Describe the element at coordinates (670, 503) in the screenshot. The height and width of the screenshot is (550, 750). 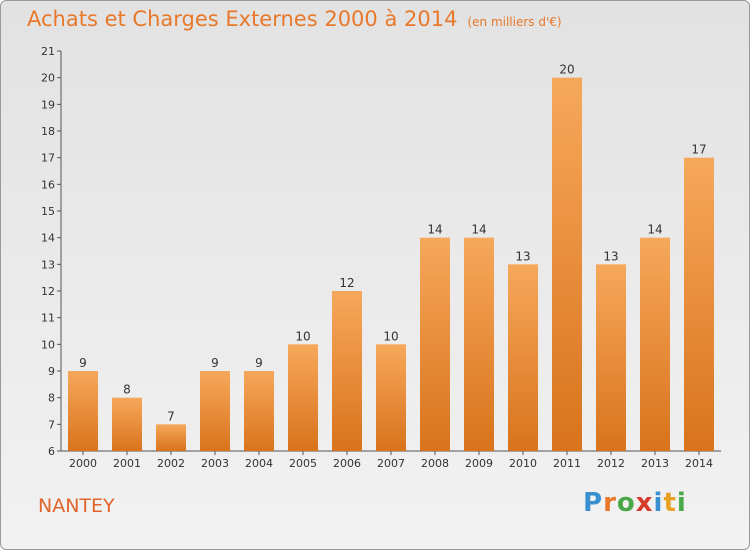
I see `brand-letter: t` at that location.